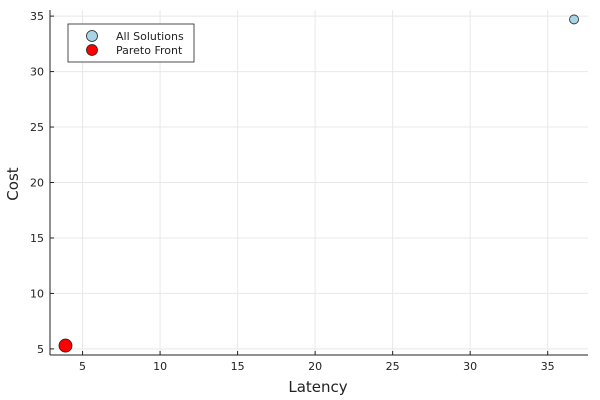 This screenshot has height=400, width=600. I want to click on x-tick-label-5: 5, so click(82, 366).